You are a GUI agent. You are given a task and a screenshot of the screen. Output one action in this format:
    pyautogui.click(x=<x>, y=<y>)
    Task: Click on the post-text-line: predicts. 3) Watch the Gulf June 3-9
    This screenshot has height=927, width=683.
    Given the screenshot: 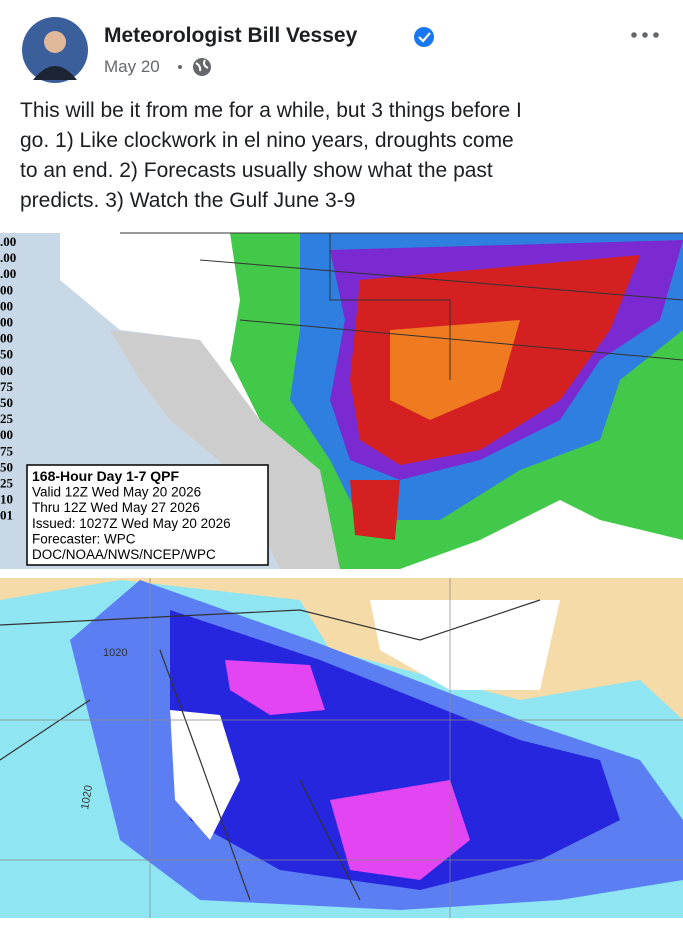 What is the action you would take?
    pyautogui.click(x=188, y=200)
    